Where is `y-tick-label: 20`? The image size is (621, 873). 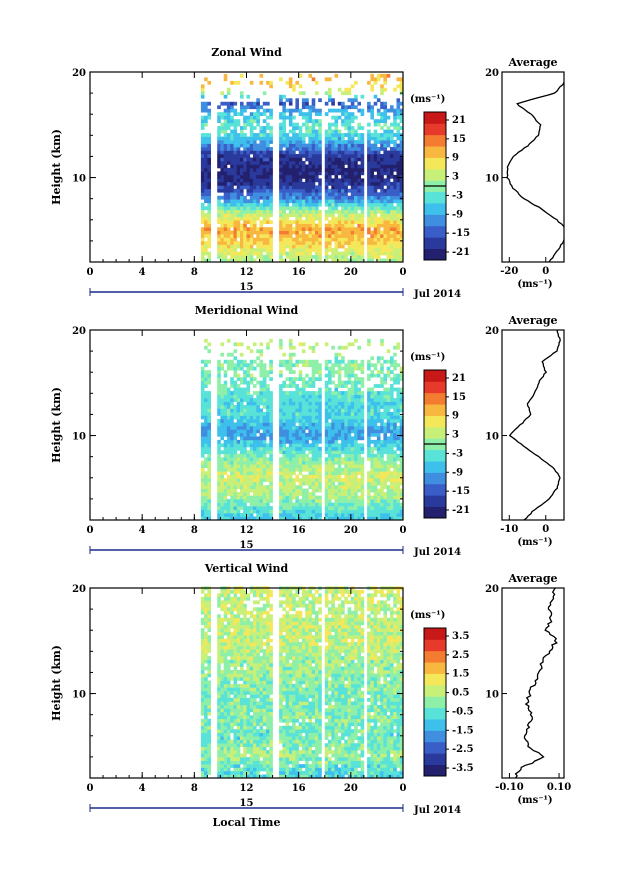 y-tick-label: 20 is located at coordinates (79, 331).